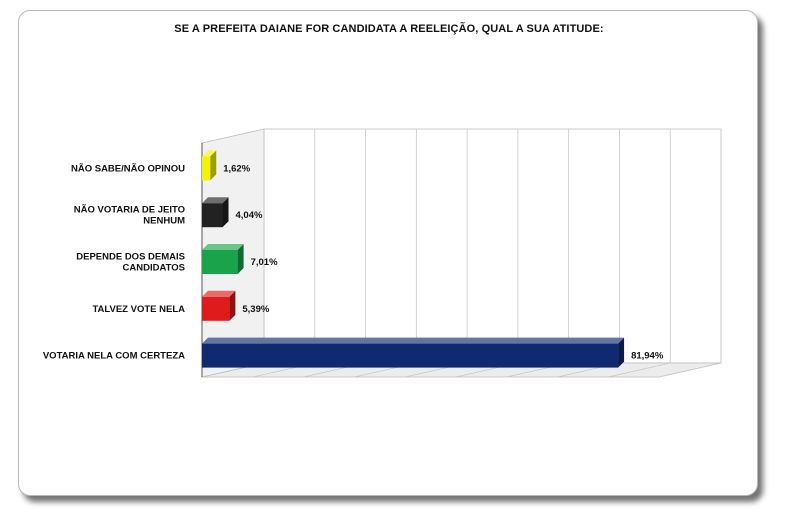 The height and width of the screenshot is (518, 785). I want to click on category-label-0-0: NÃO SABE/NÃO OPINOU, so click(128, 168).